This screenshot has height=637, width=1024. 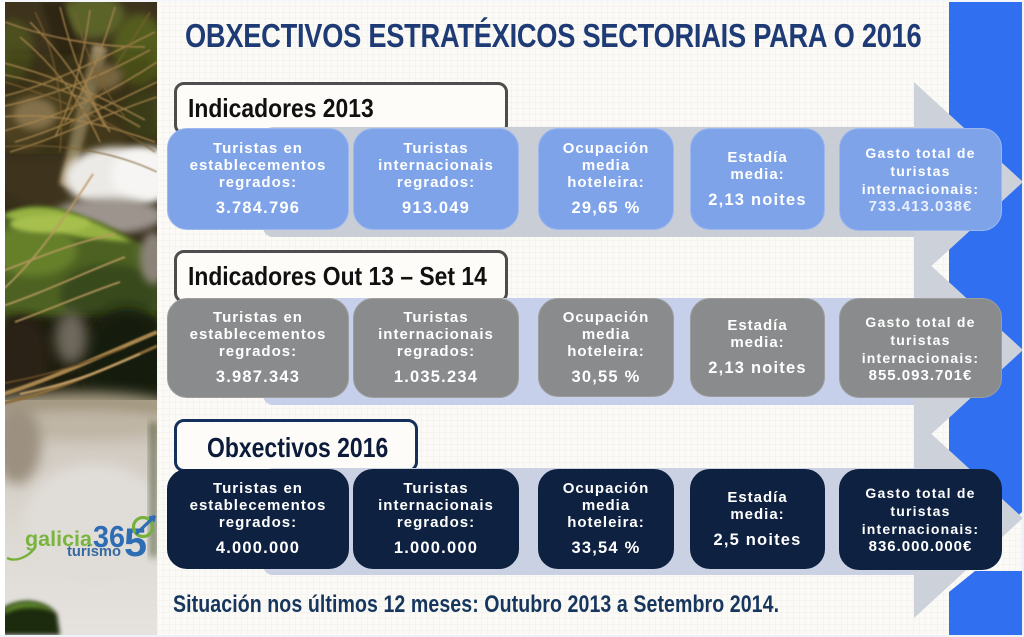 What do you see at coordinates (109, 536) in the screenshot?
I see `svg-text: 36` at bounding box center [109, 536].